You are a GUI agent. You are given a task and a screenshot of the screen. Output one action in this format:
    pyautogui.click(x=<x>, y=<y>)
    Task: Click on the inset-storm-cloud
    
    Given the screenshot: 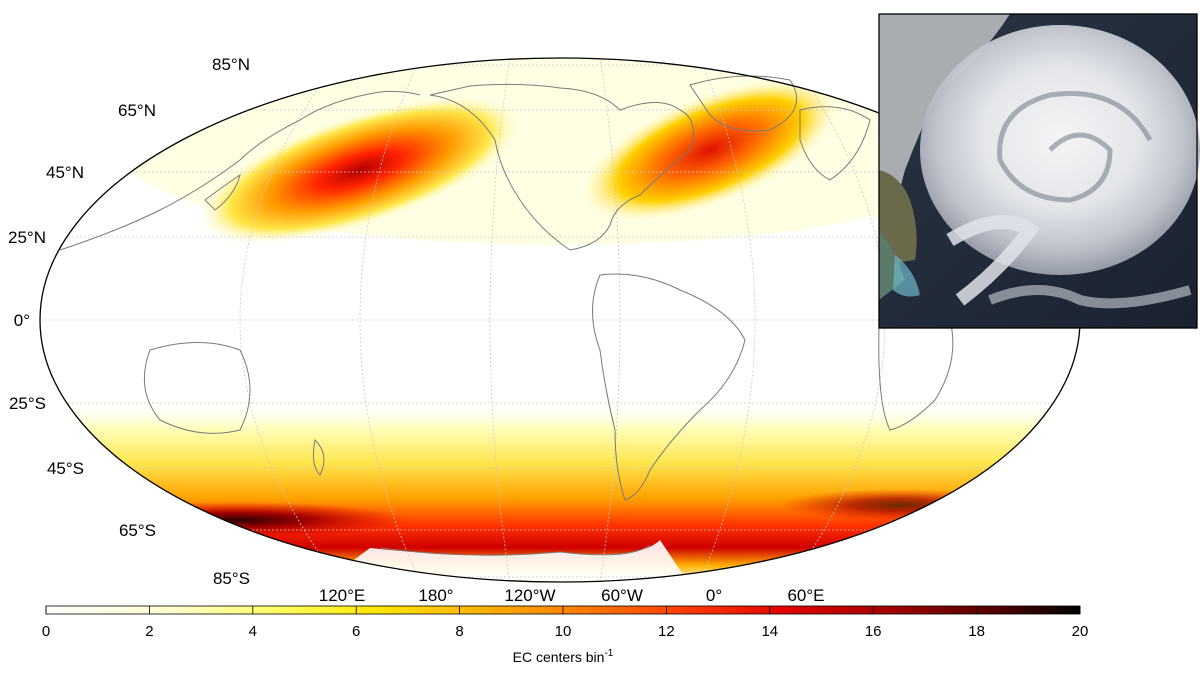 What is the action you would take?
    pyautogui.click(x=1060, y=150)
    